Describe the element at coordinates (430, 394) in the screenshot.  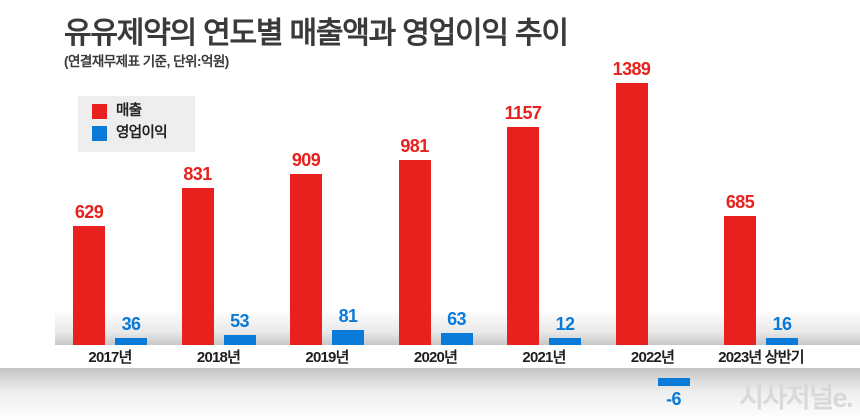
I see `negative-region-band` at that location.